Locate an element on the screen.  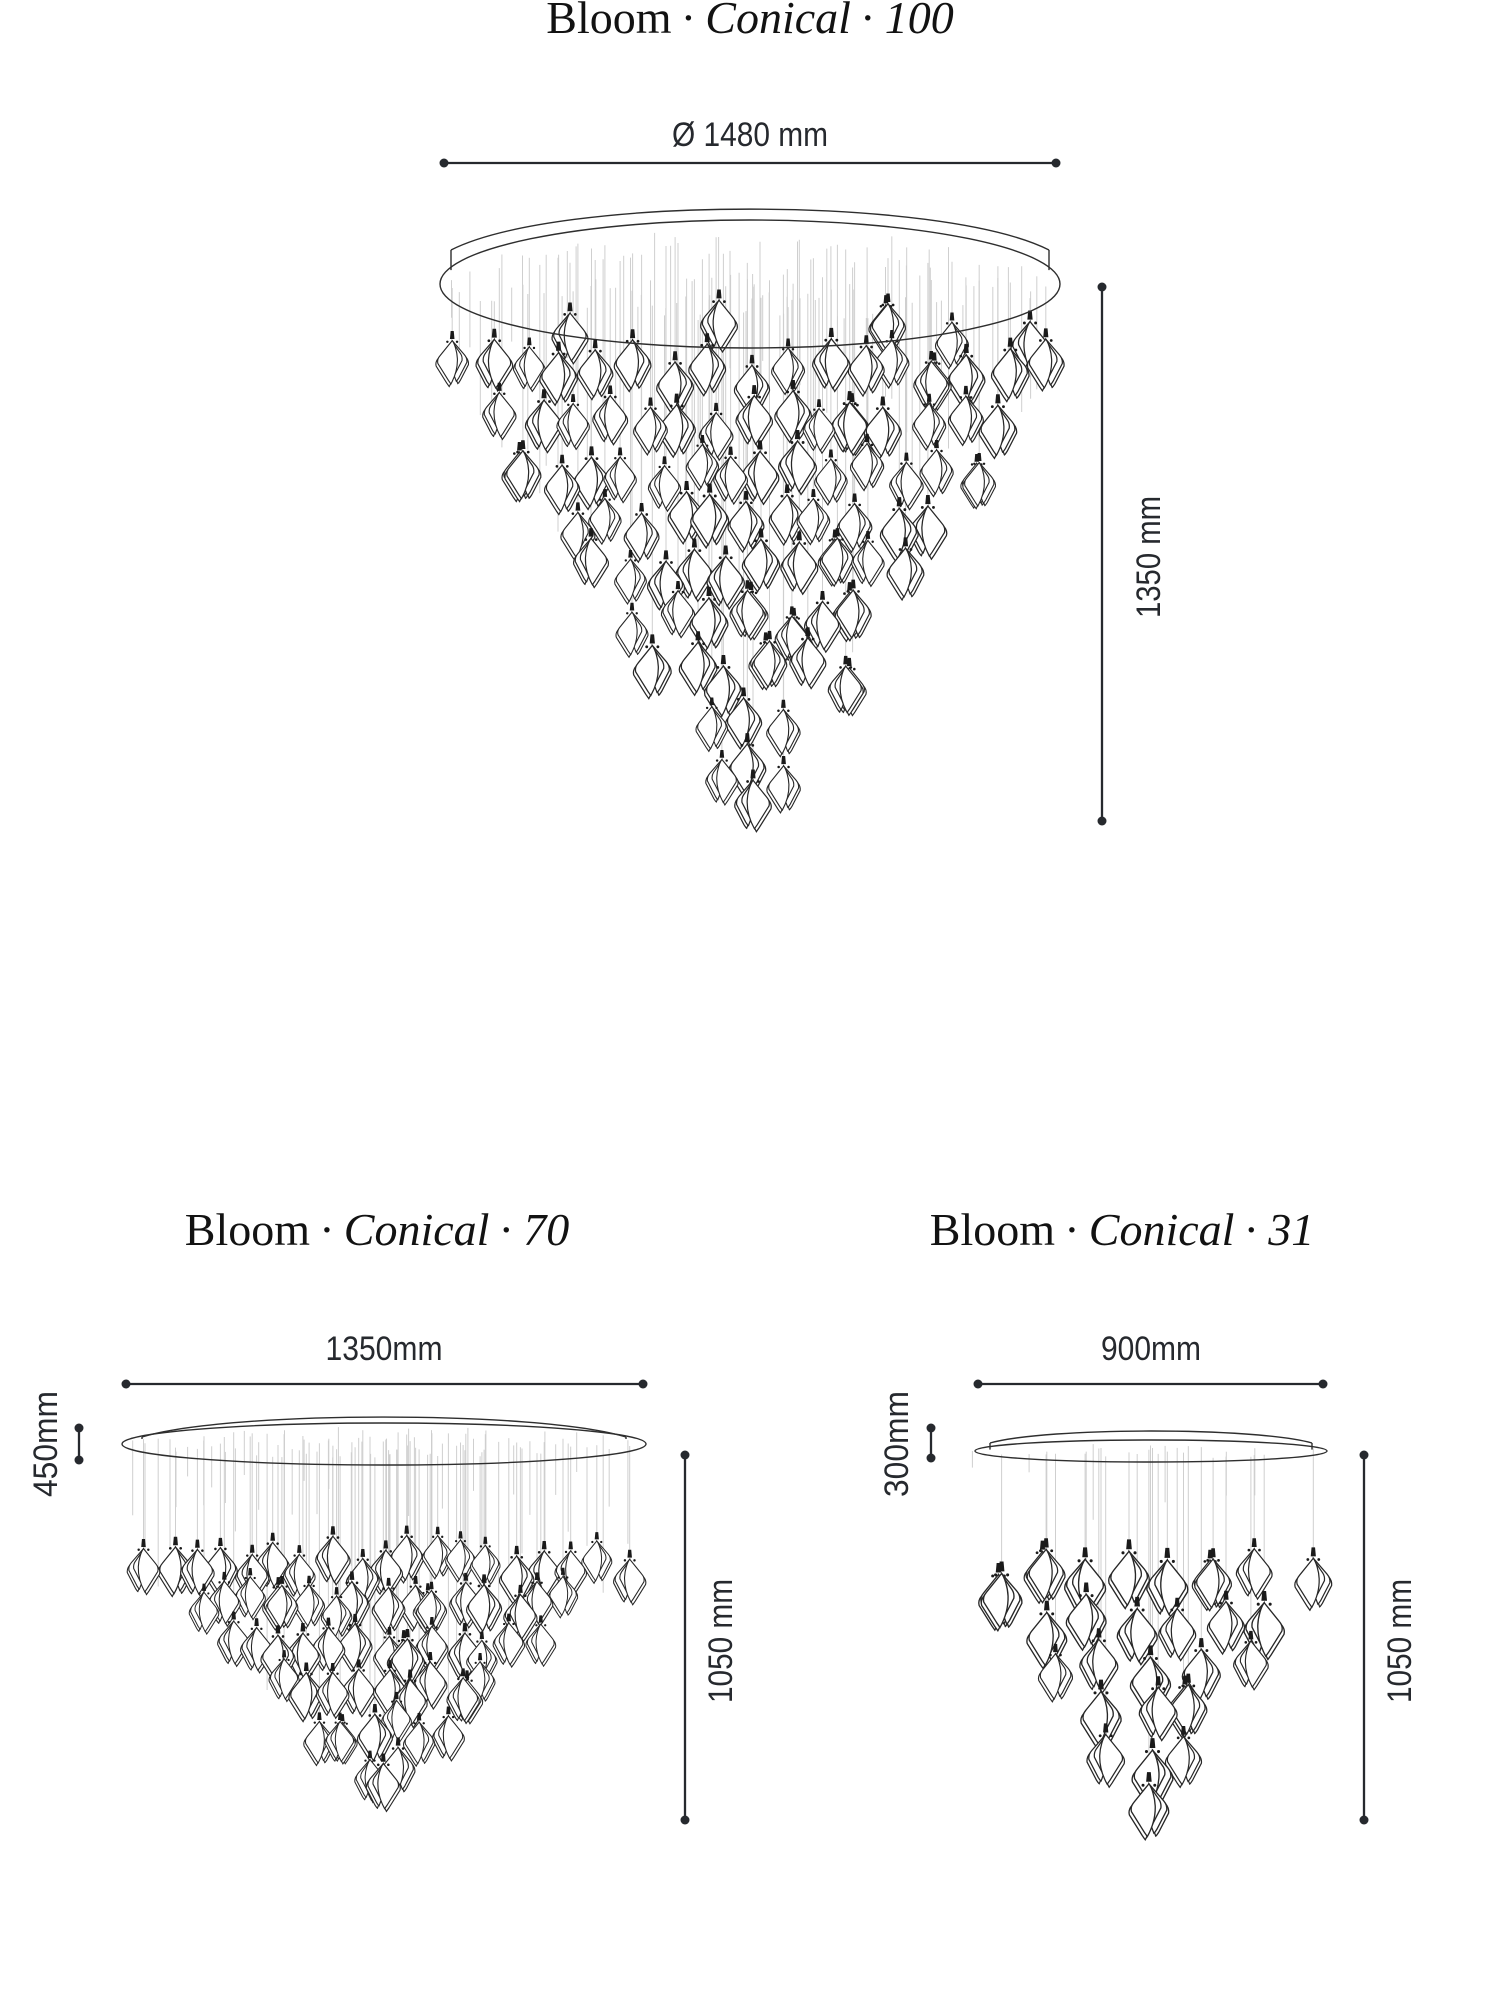
svg-text: 900mm is located at coordinates (1151, 1349).